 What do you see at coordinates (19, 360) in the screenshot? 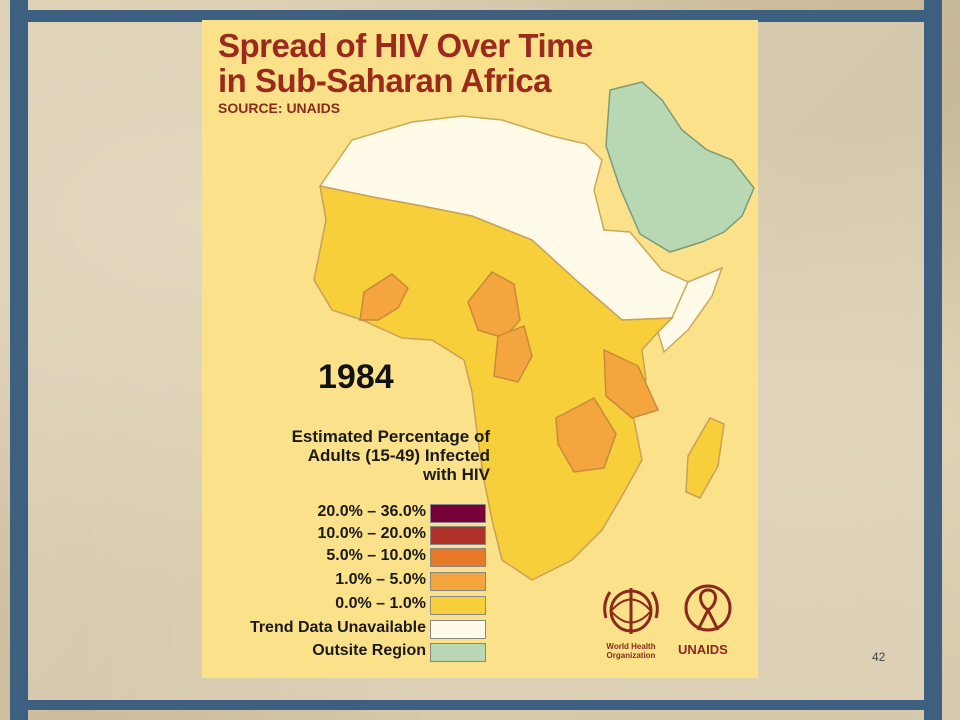
I see `frame-left` at bounding box center [19, 360].